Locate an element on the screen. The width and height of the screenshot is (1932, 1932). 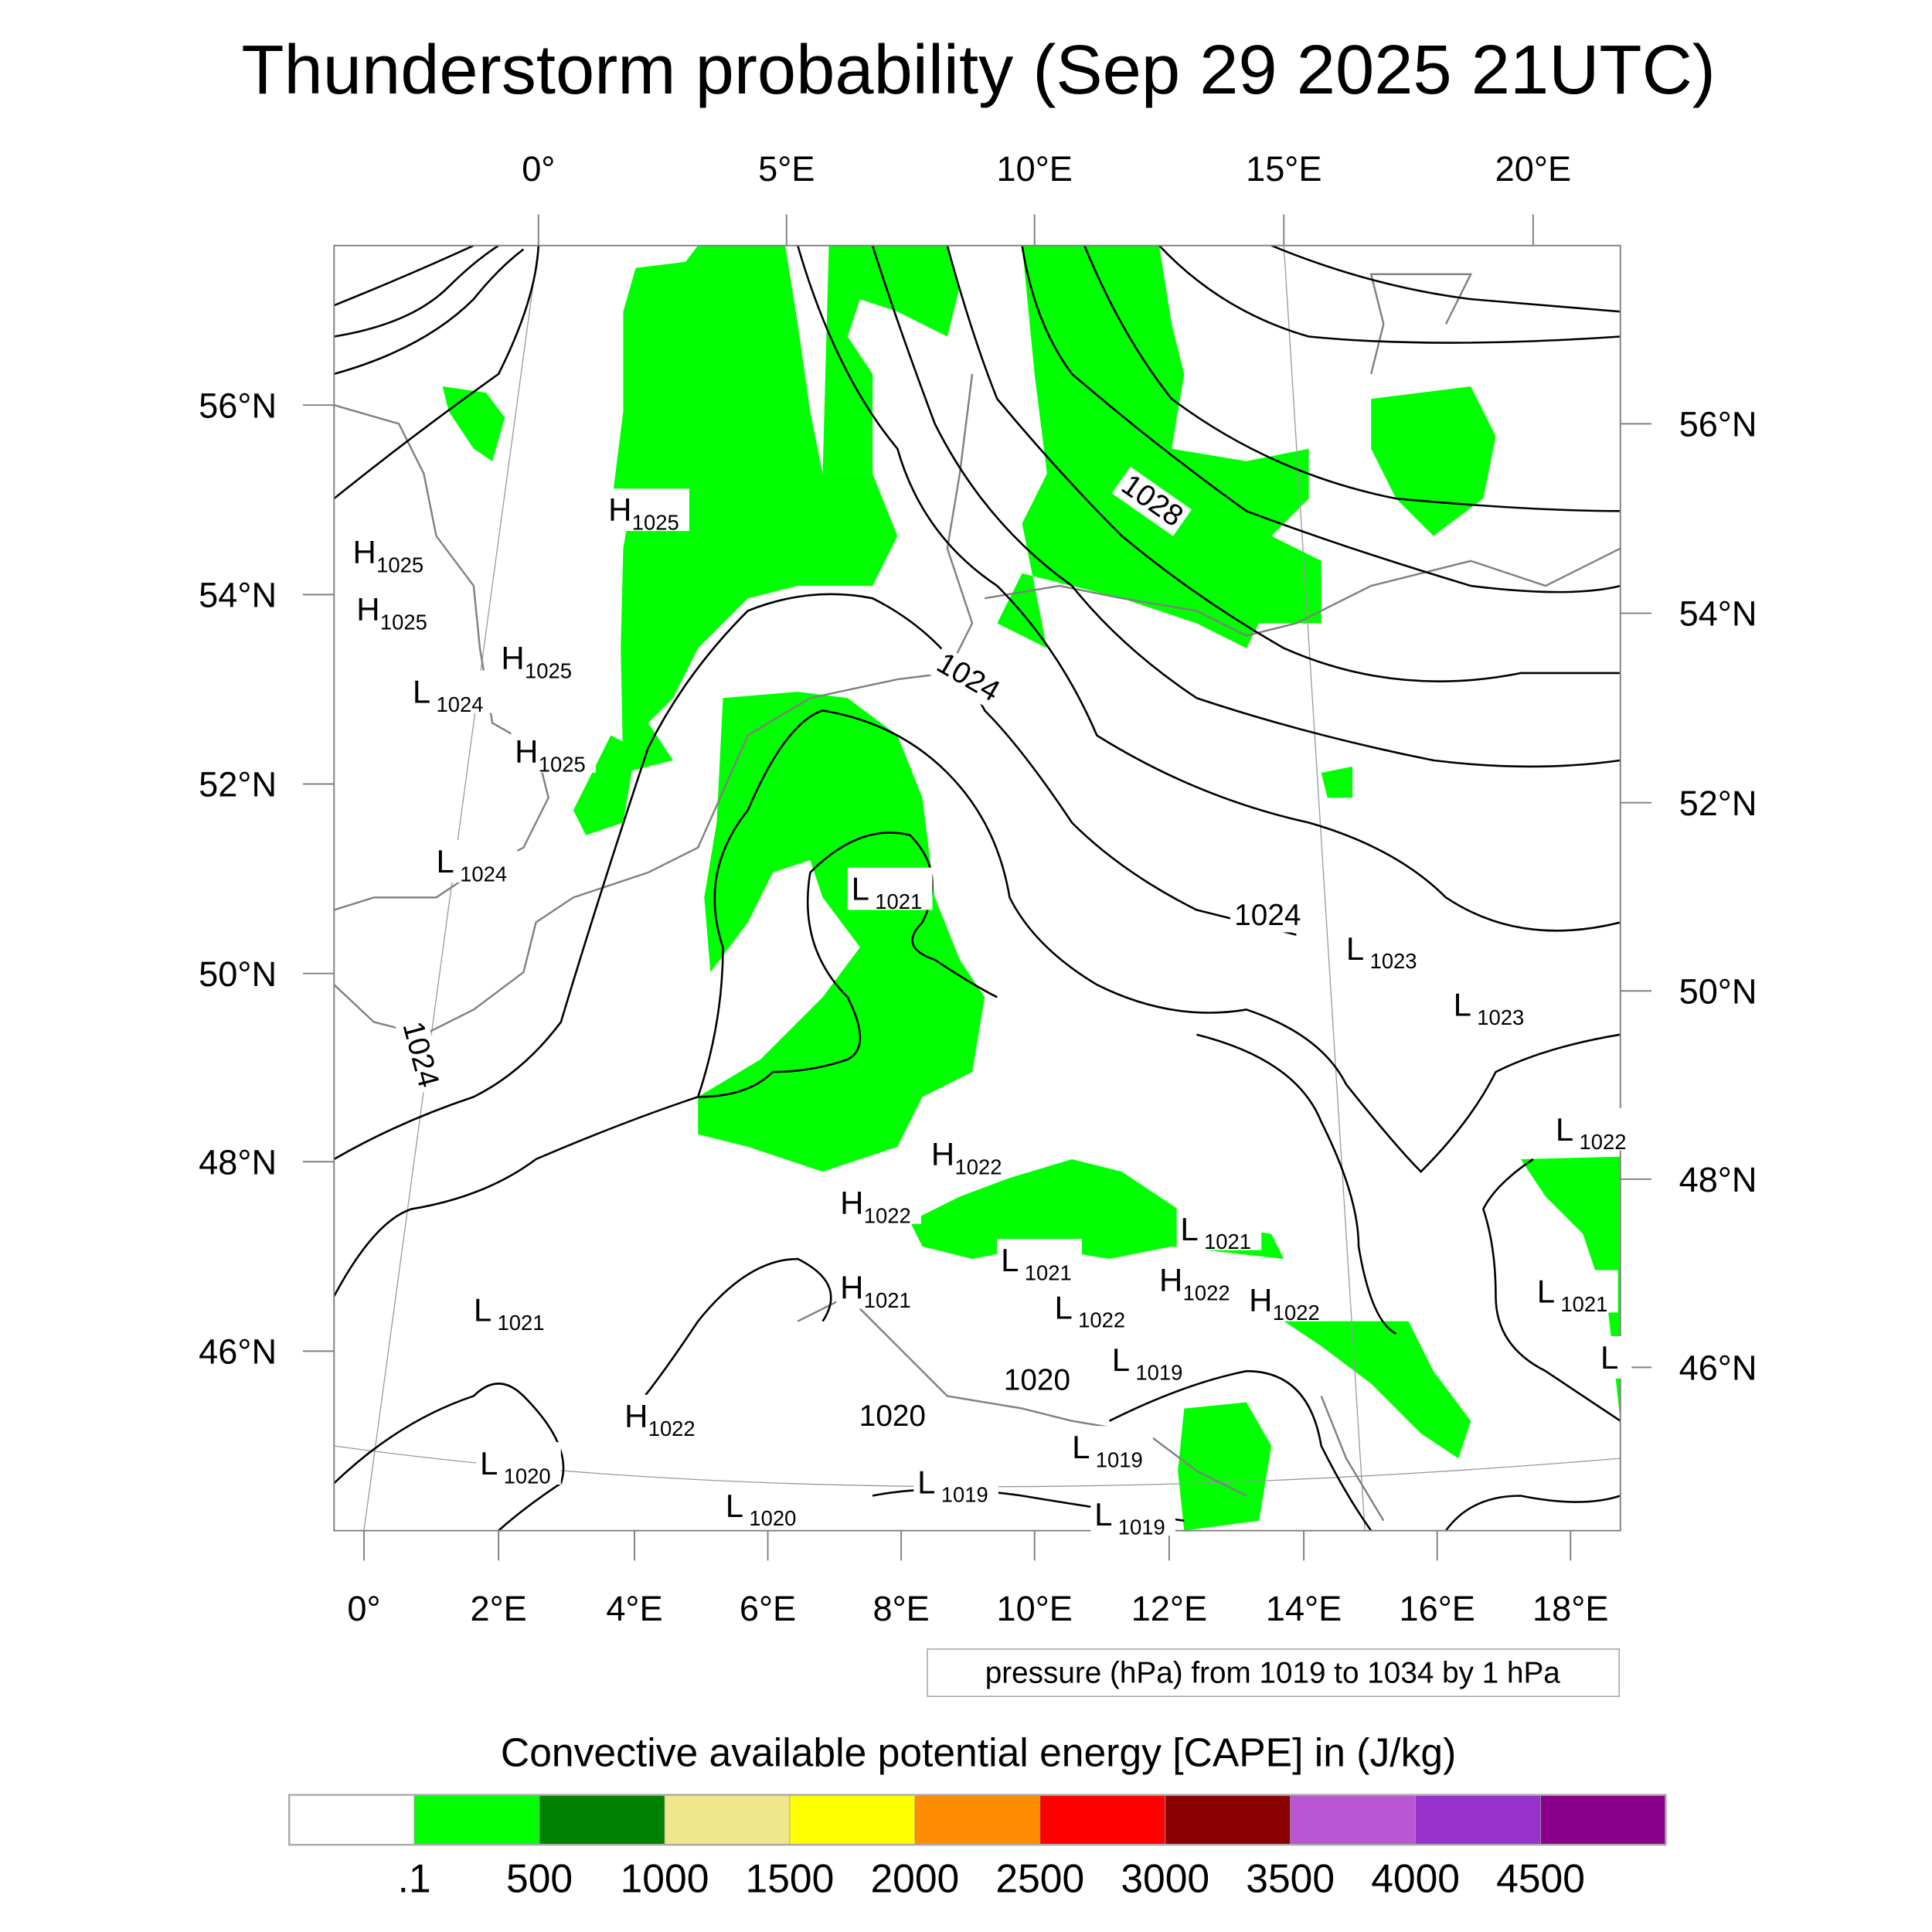
colorbar-label: 3500 is located at coordinates (1291, 1878).